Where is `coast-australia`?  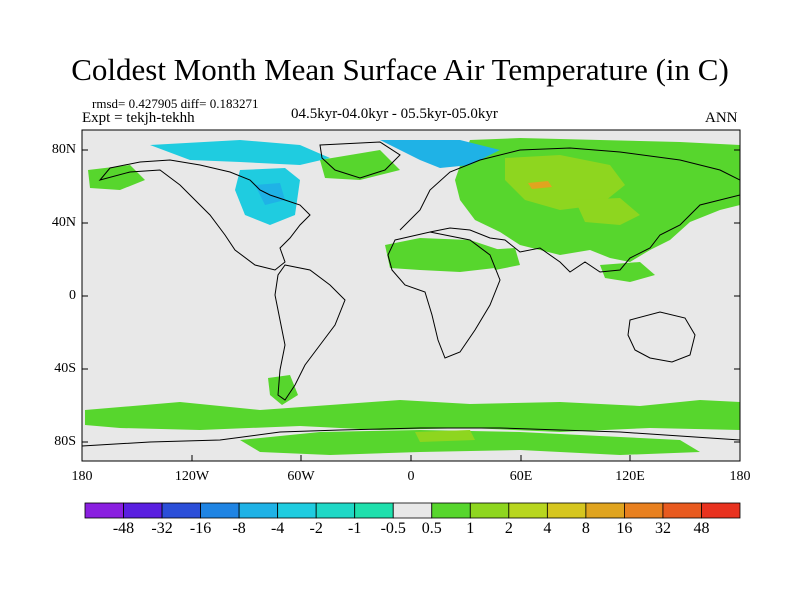 coast-australia is located at coordinates (661, 337).